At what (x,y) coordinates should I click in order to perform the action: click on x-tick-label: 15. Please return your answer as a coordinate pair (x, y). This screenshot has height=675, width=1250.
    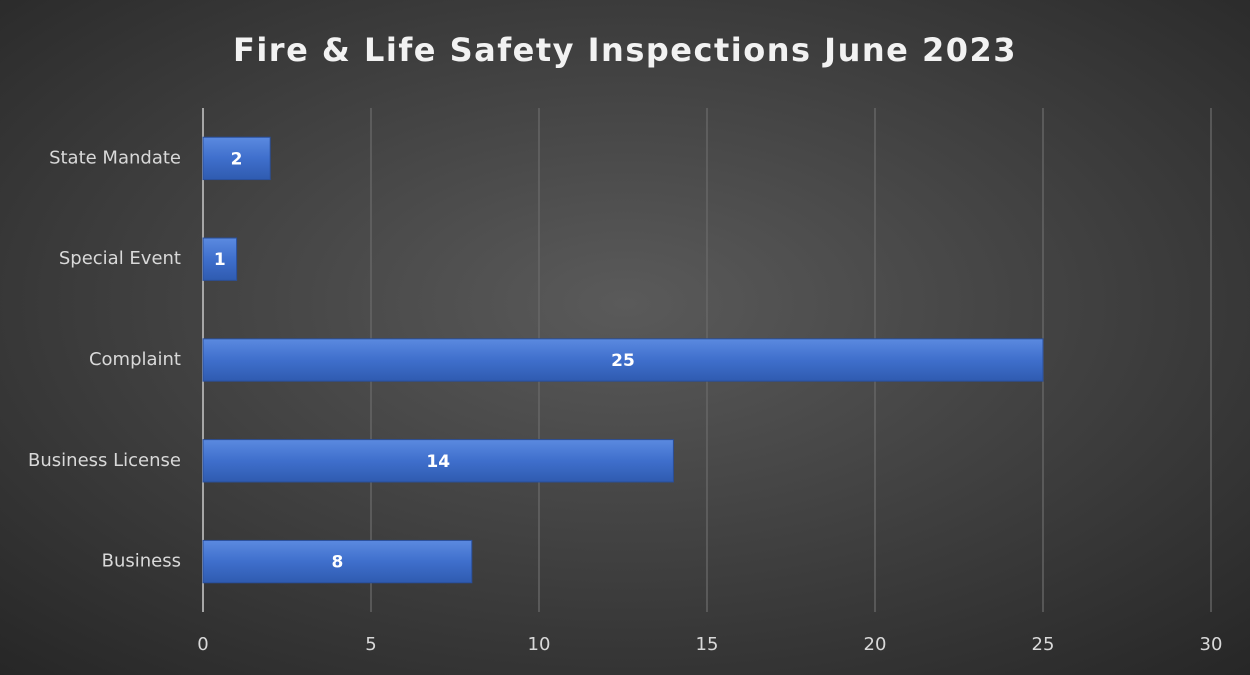
    Looking at the image, I should click on (707, 644).